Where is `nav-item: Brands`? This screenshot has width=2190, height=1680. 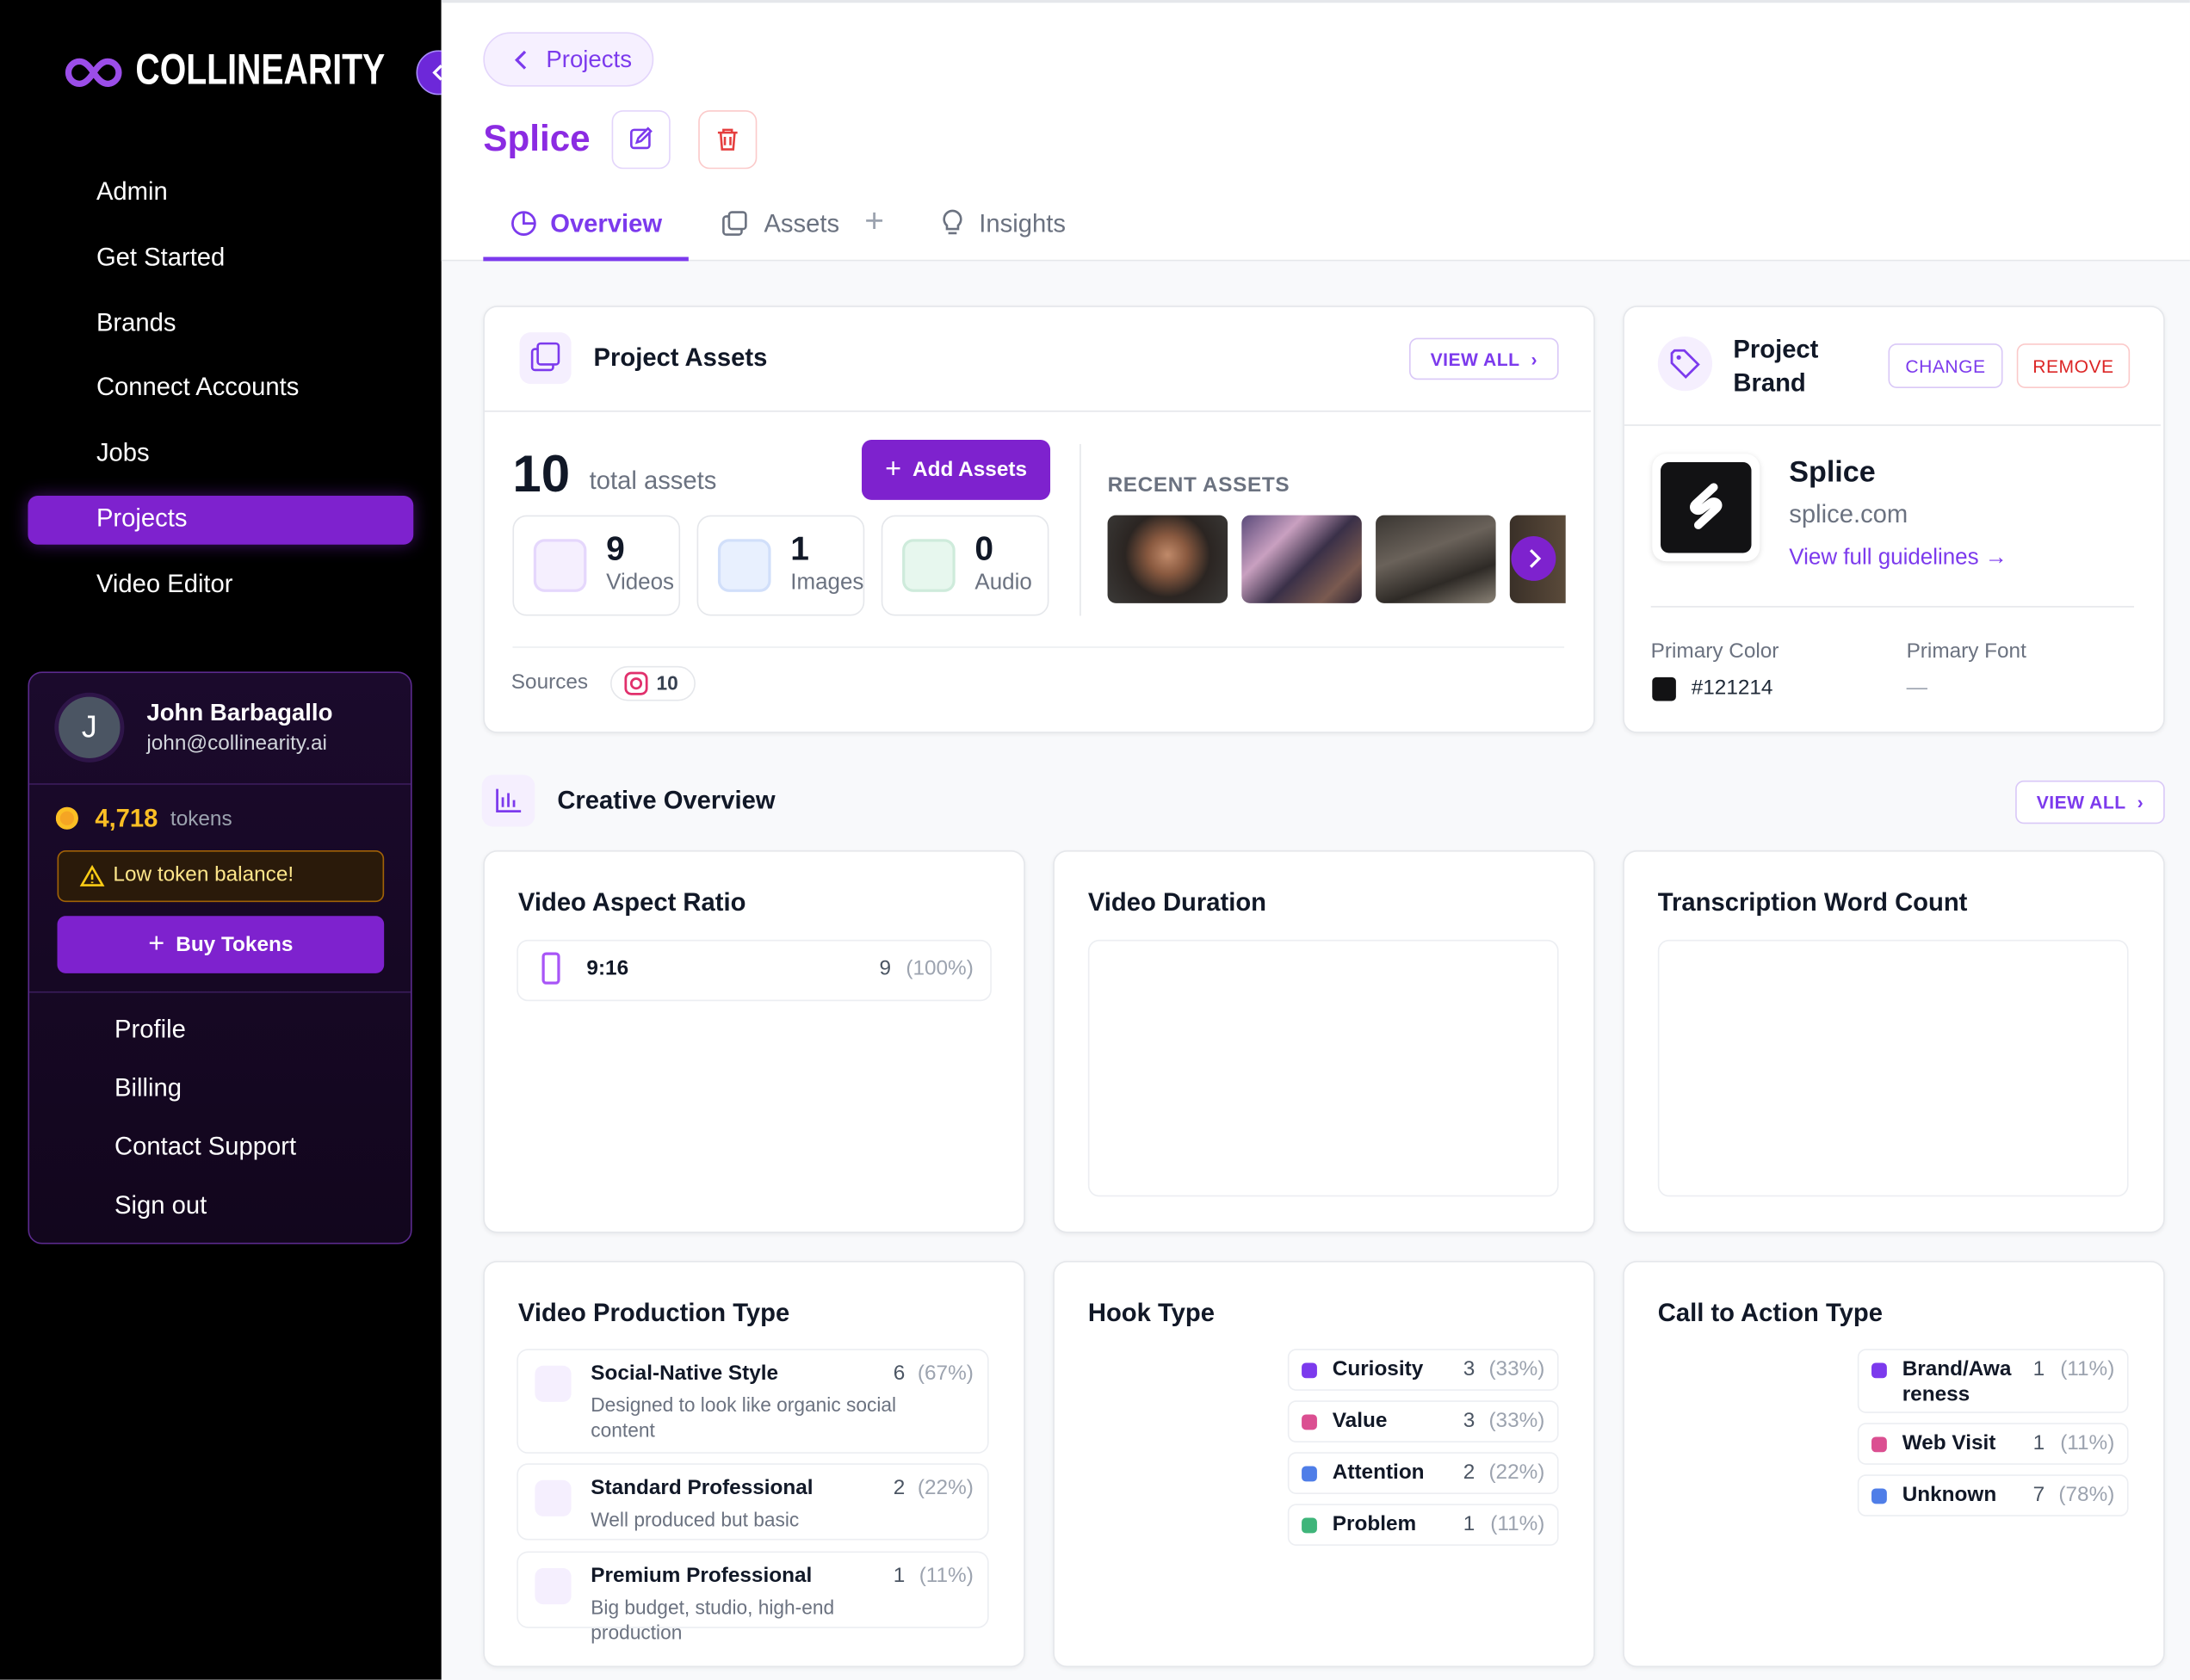
nav-item: Brands is located at coordinates (136, 322).